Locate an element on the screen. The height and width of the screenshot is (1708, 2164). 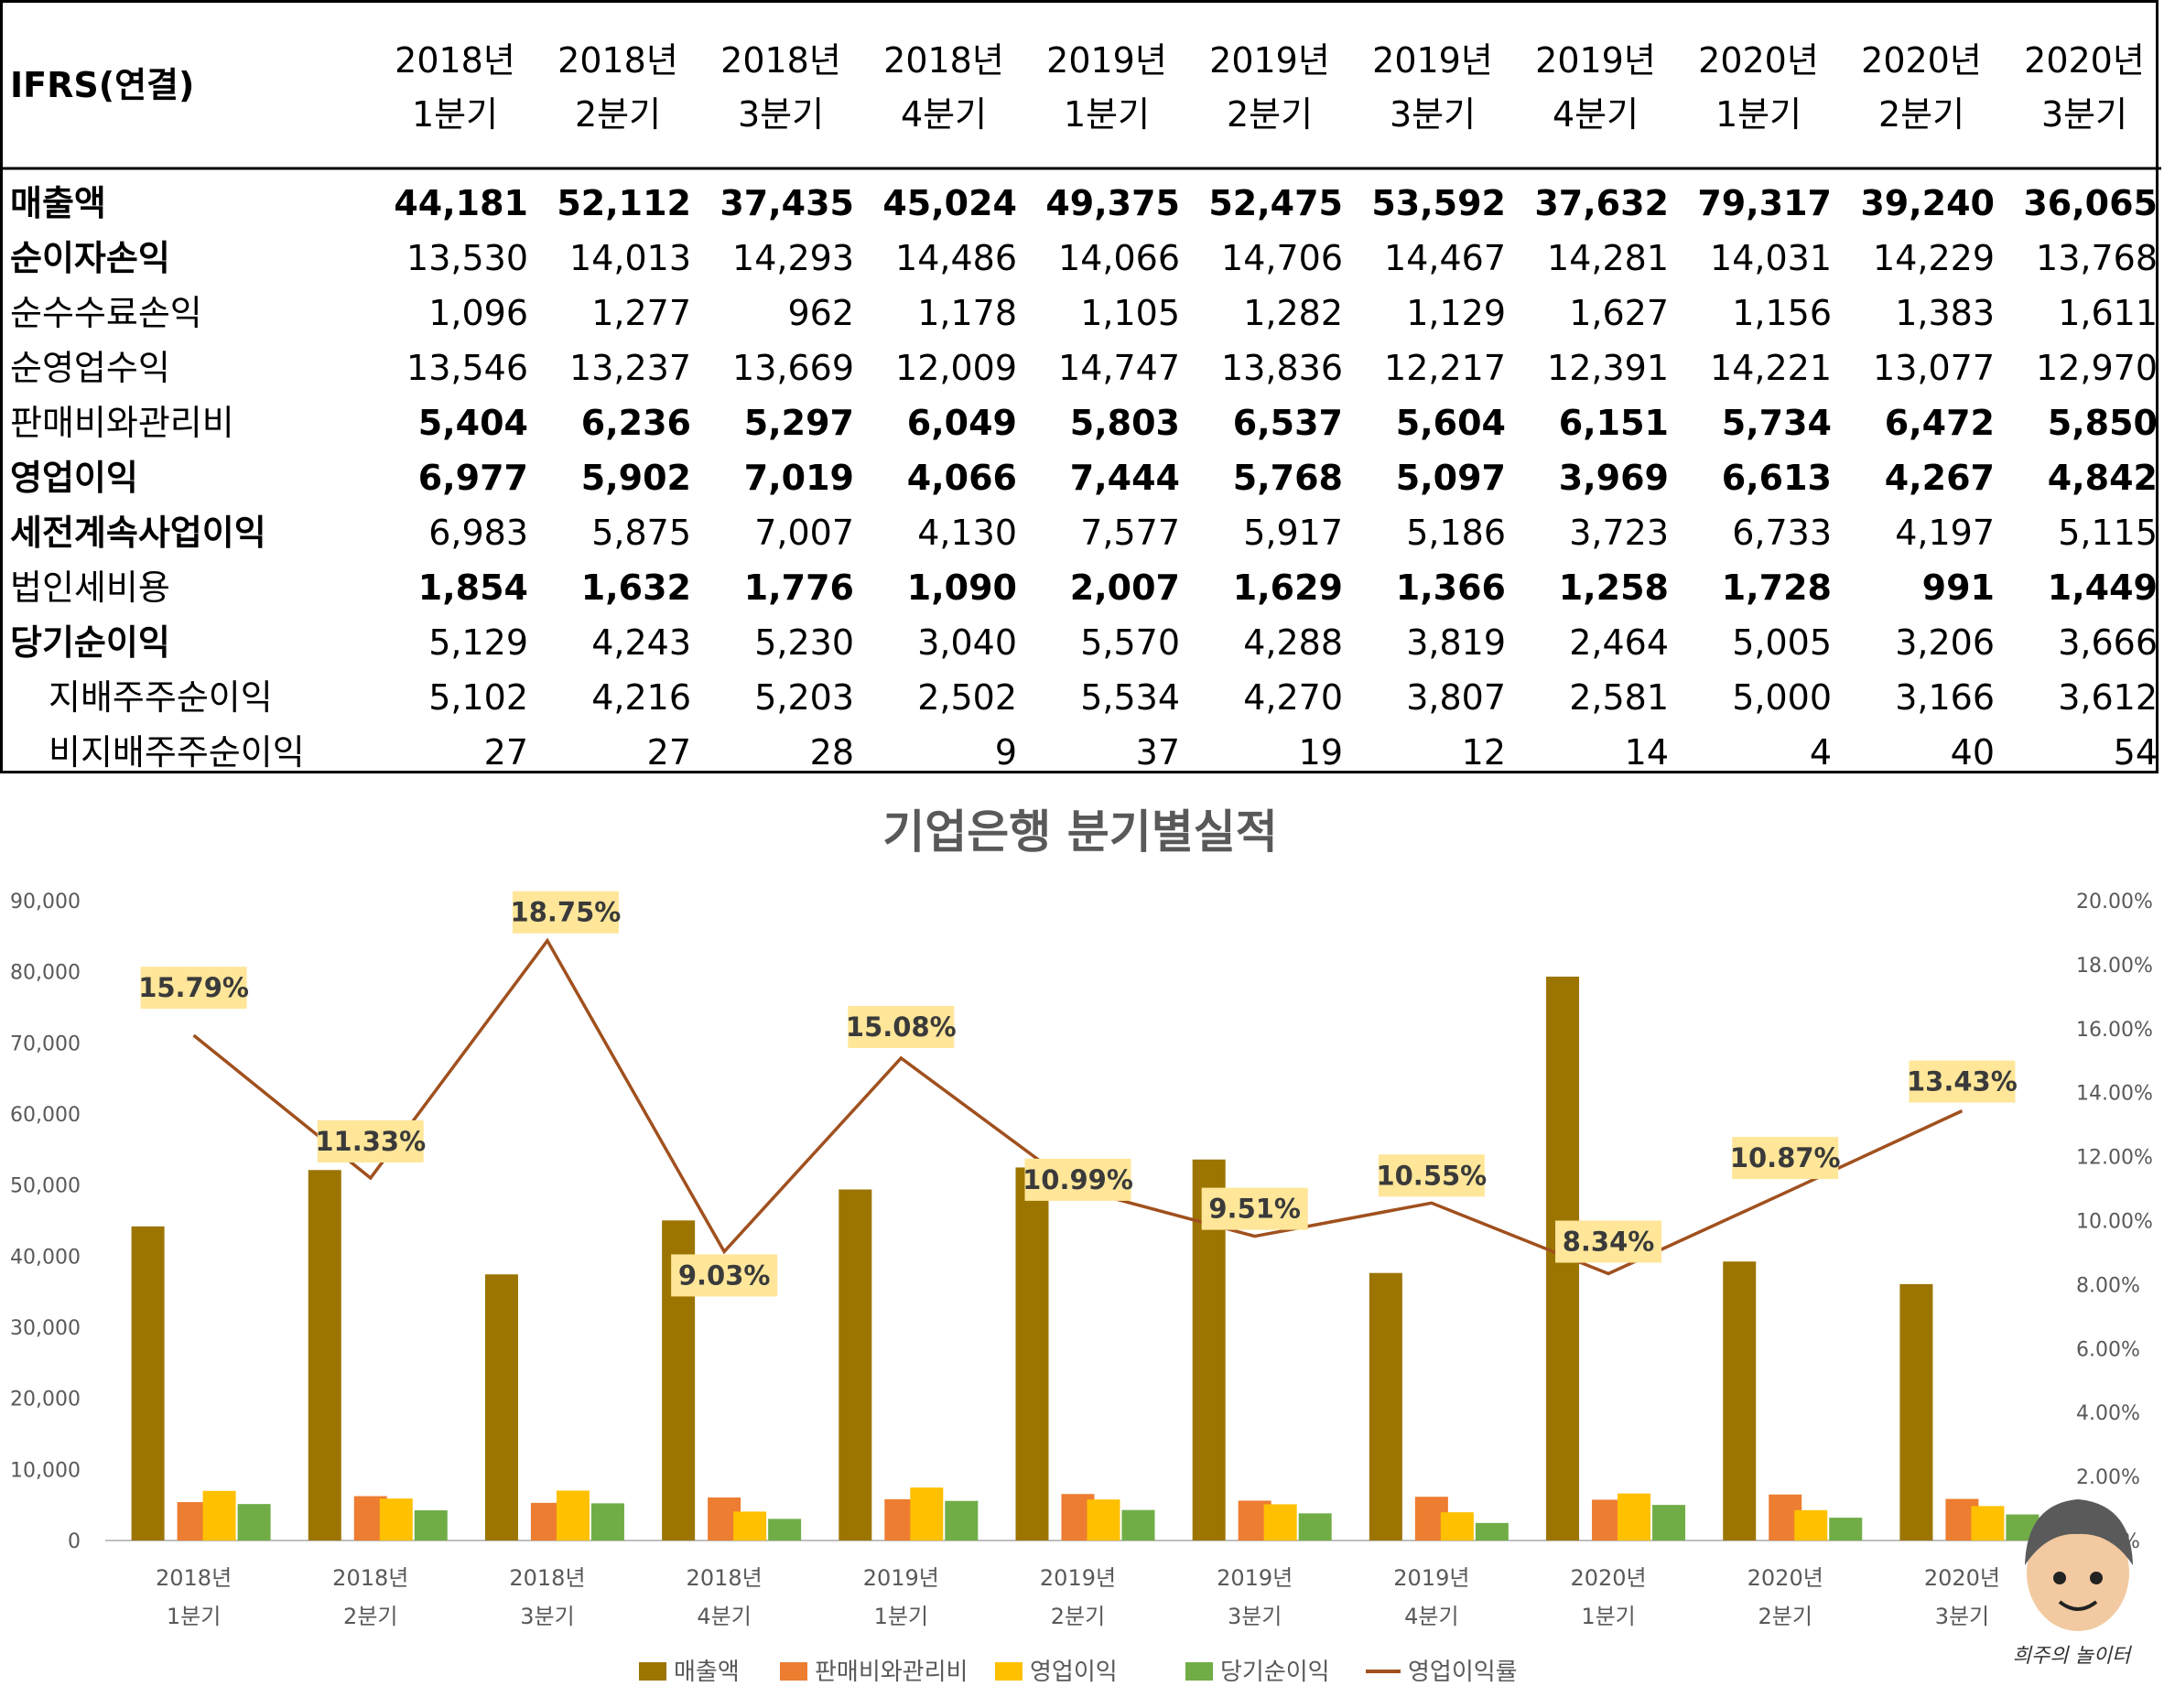
table-cell: 13,530 is located at coordinates (467, 258).